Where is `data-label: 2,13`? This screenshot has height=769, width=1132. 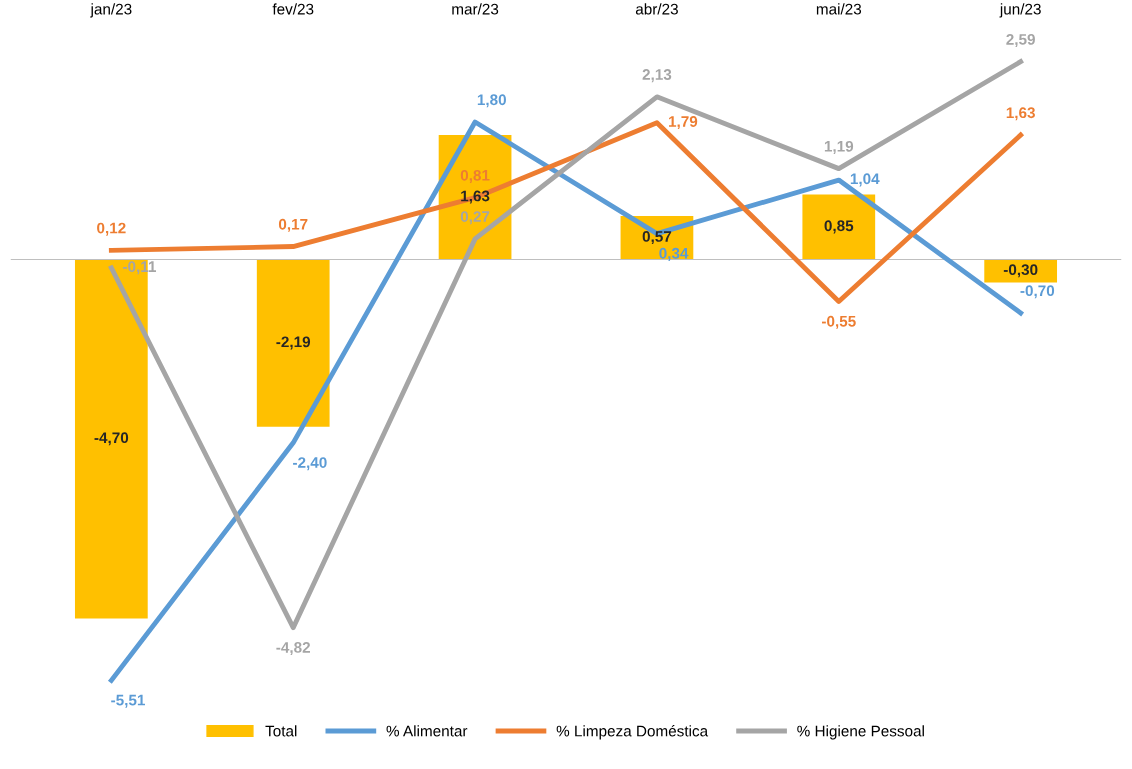
data-label: 2,13 is located at coordinates (657, 76).